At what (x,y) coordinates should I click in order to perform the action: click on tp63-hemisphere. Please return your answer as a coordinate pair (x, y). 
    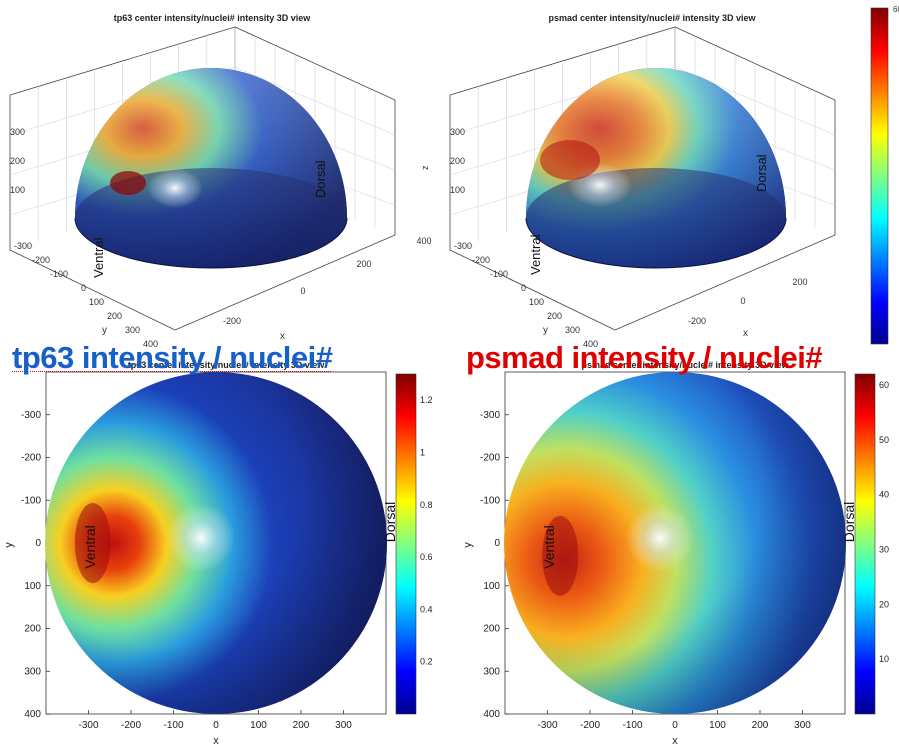
    Looking at the image, I should click on (211, 168).